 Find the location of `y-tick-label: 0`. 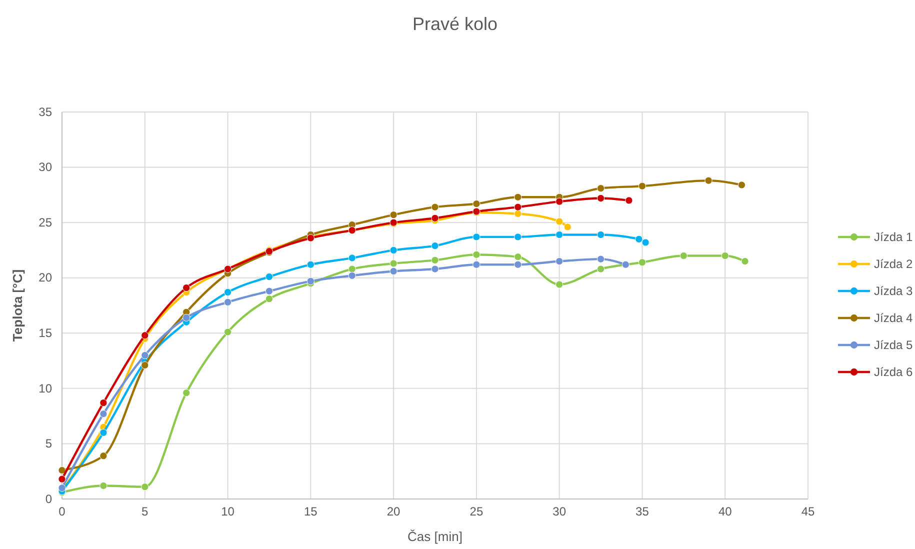

y-tick-label: 0 is located at coordinates (48, 499).